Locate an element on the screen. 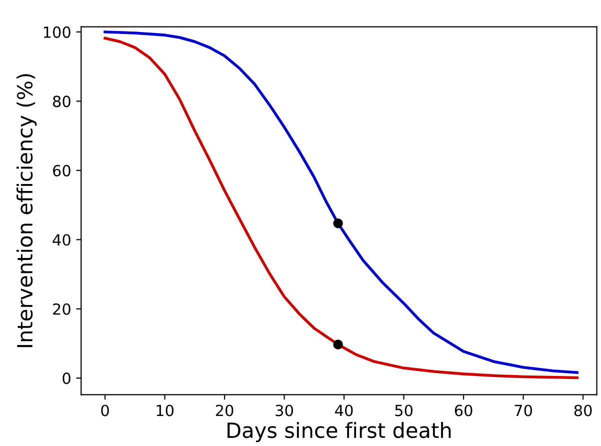 This screenshot has width=601, height=446. x-tick-label: 60 is located at coordinates (463, 410).